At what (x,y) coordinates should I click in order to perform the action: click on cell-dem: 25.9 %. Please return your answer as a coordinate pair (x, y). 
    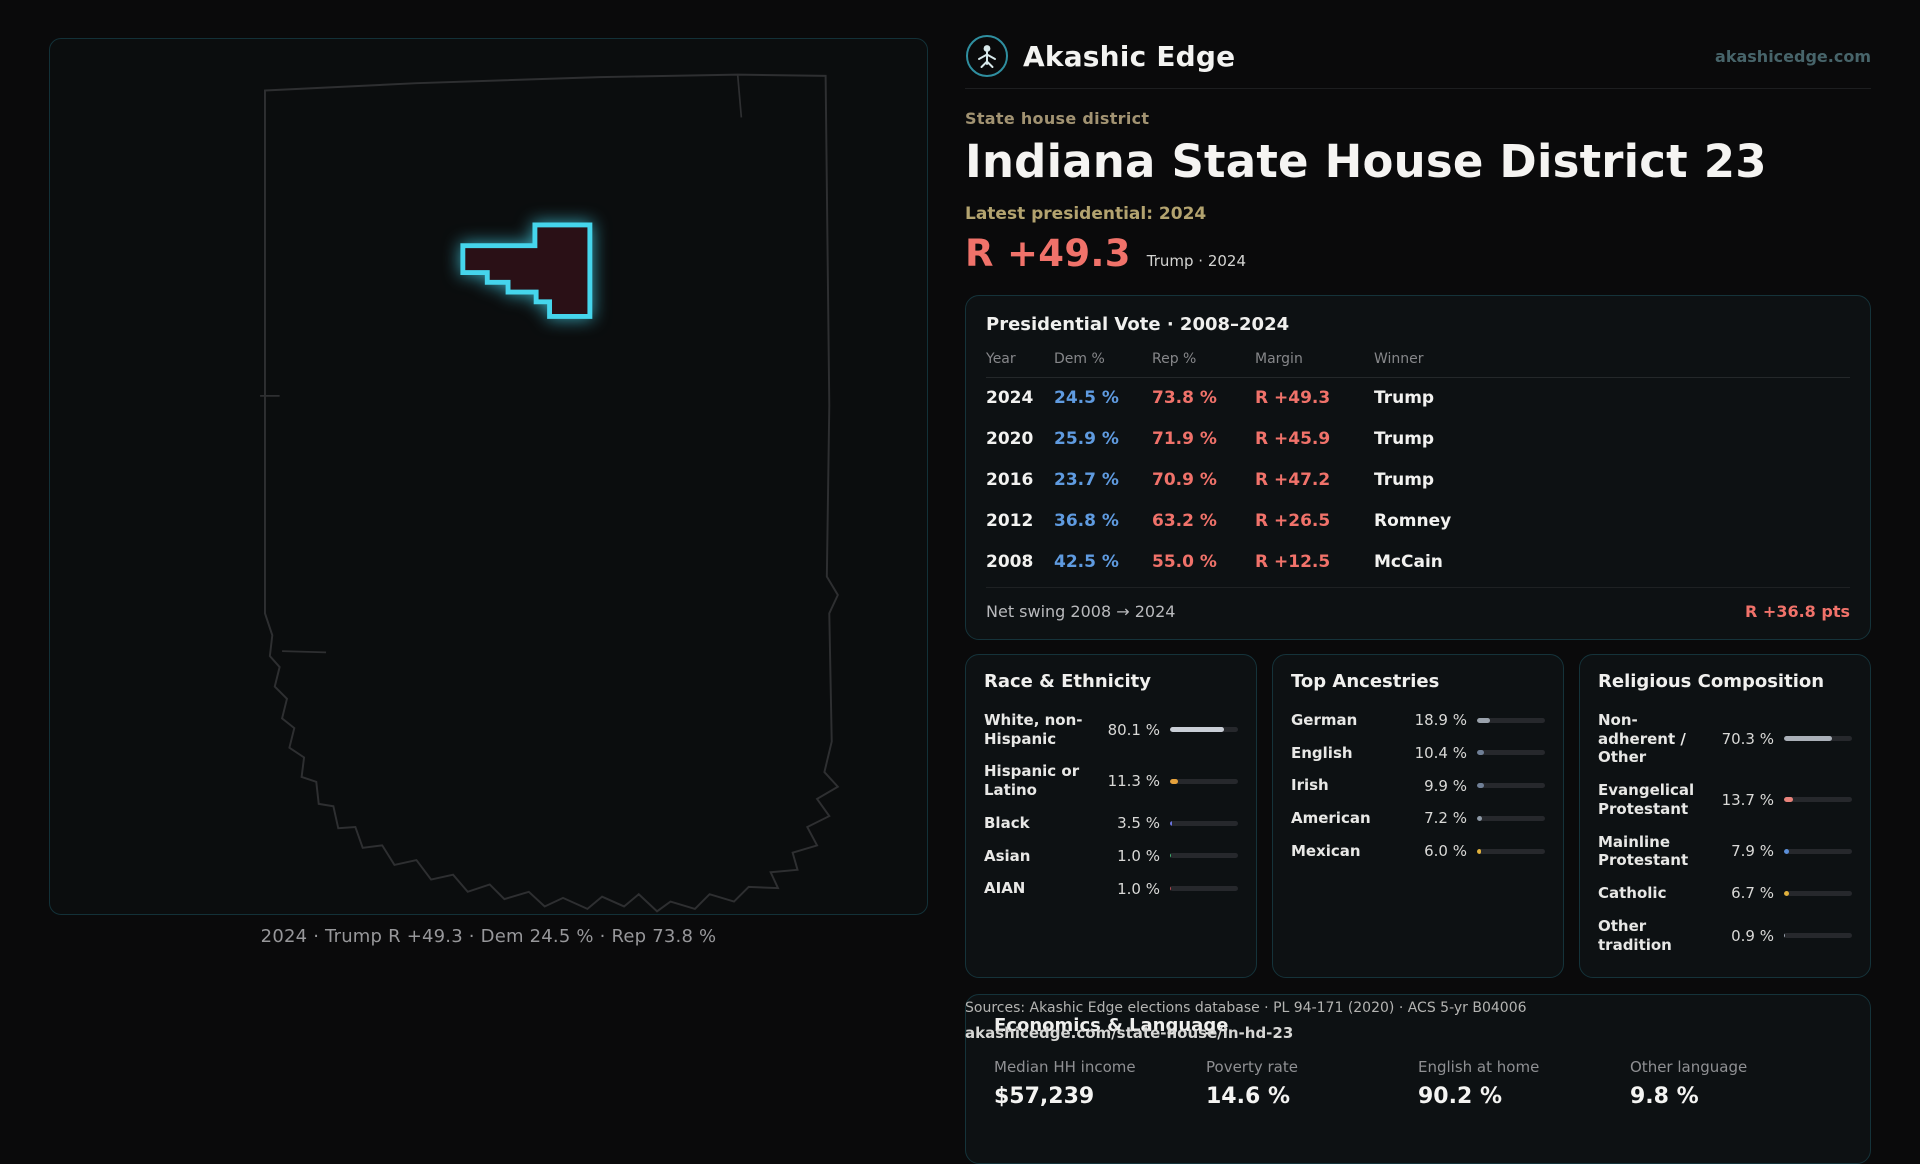
    Looking at the image, I should click on (1086, 438).